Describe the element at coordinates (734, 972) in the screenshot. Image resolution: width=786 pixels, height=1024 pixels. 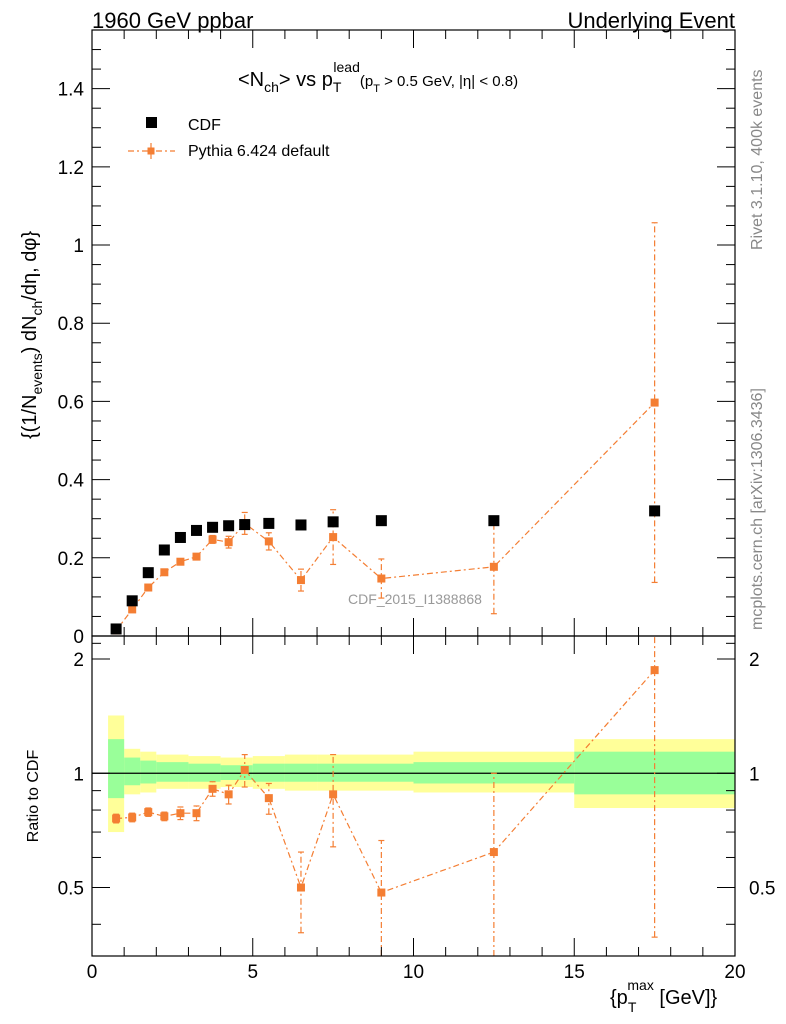
I see `x-tick-label: 20` at that location.